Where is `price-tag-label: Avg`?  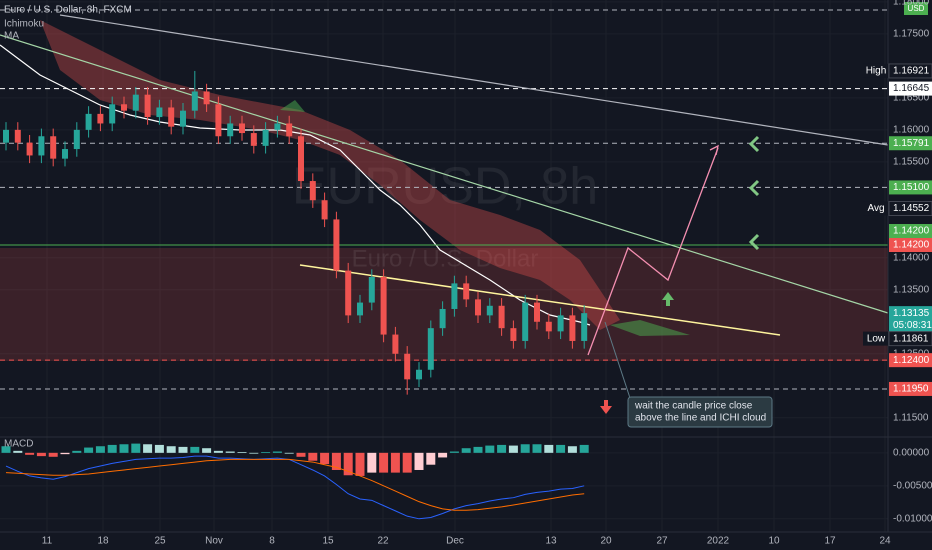
price-tag-label: Avg is located at coordinates (875, 208).